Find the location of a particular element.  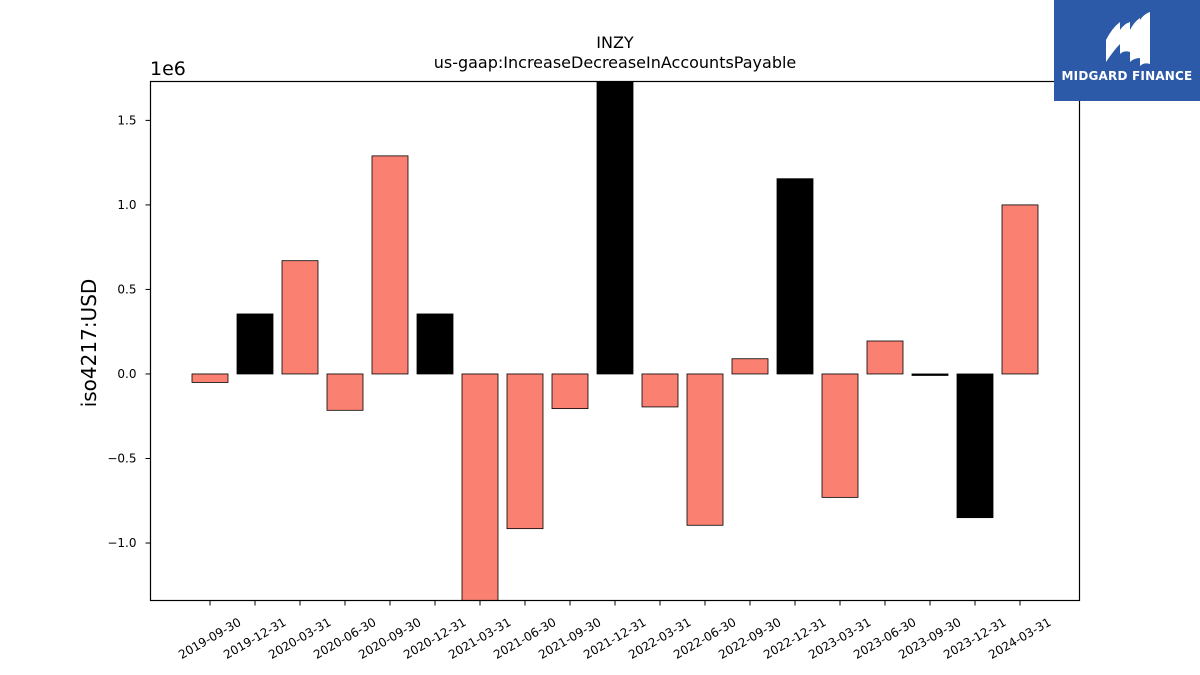

y-axis-label: iso4217:USD is located at coordinates (89, 343).